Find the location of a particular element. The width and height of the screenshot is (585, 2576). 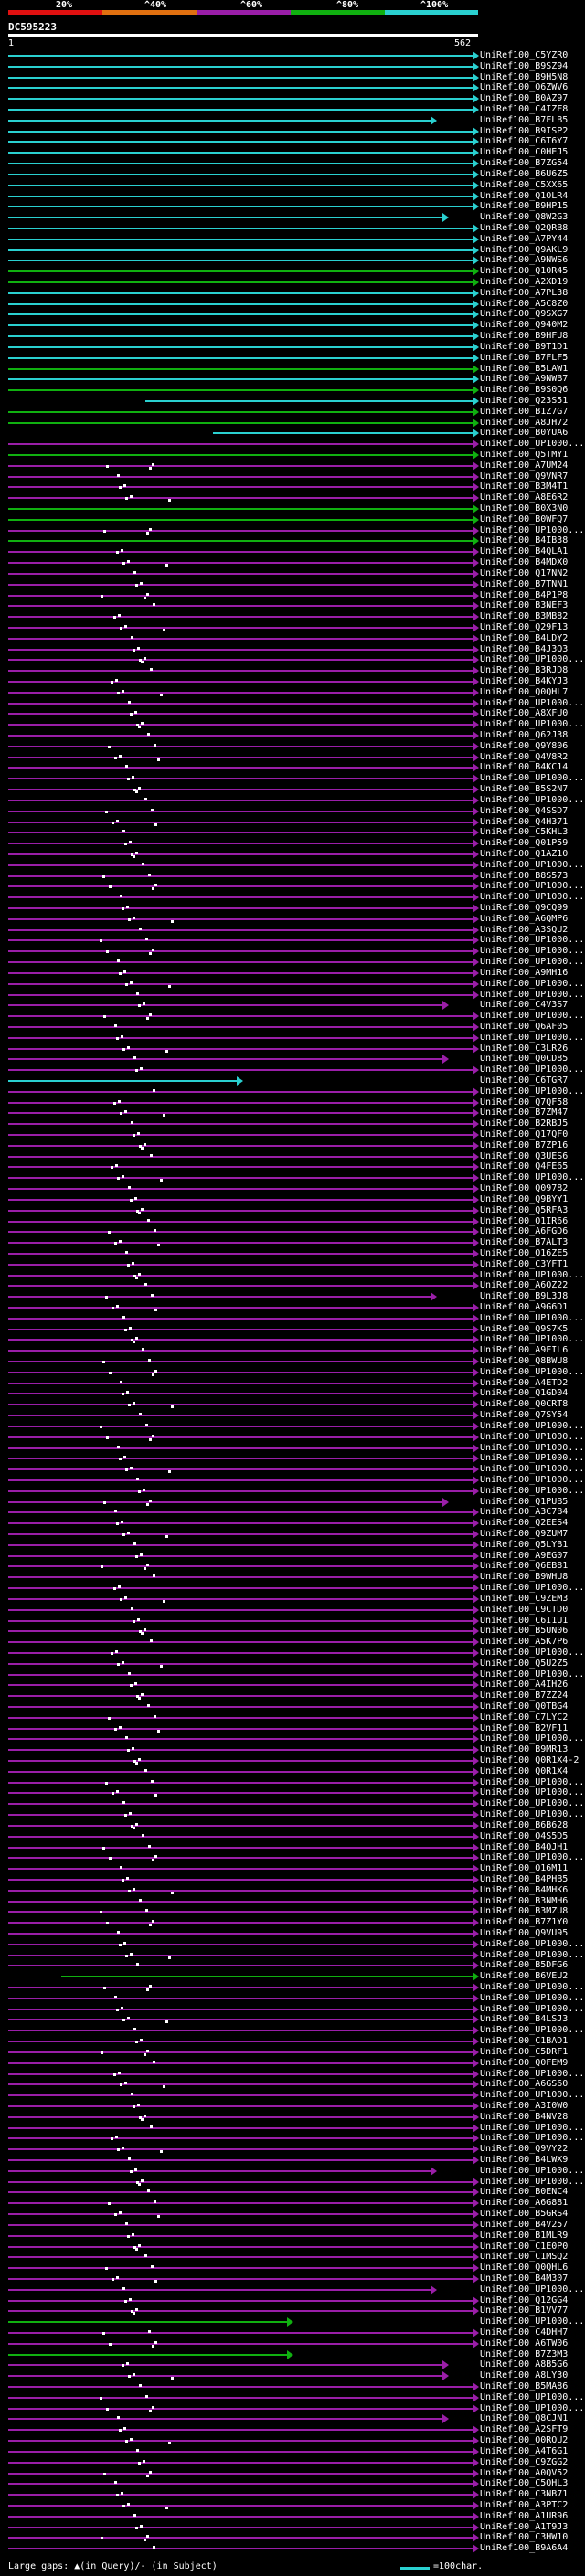

hit-label: UniRef100_A9FIL6 is located at coordinates (524, 1350).